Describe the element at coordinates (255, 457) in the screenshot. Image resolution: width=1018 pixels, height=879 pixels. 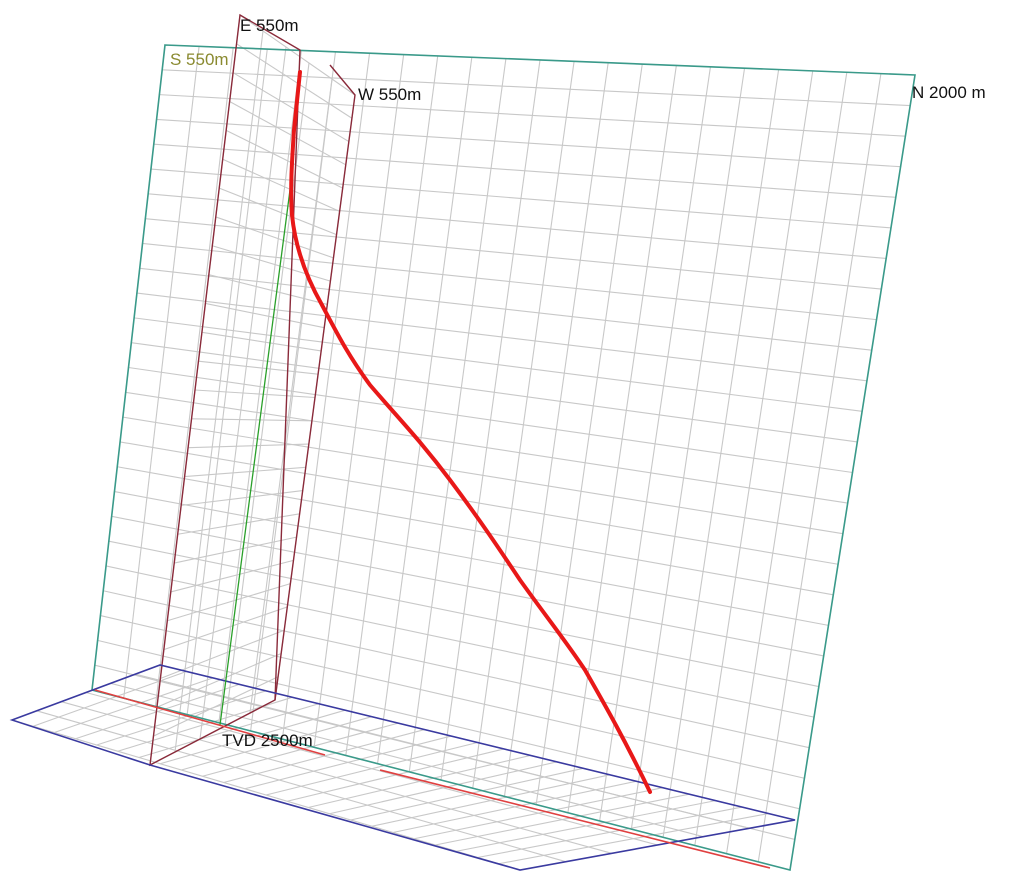
I see `vertical-reference-line` at that location.